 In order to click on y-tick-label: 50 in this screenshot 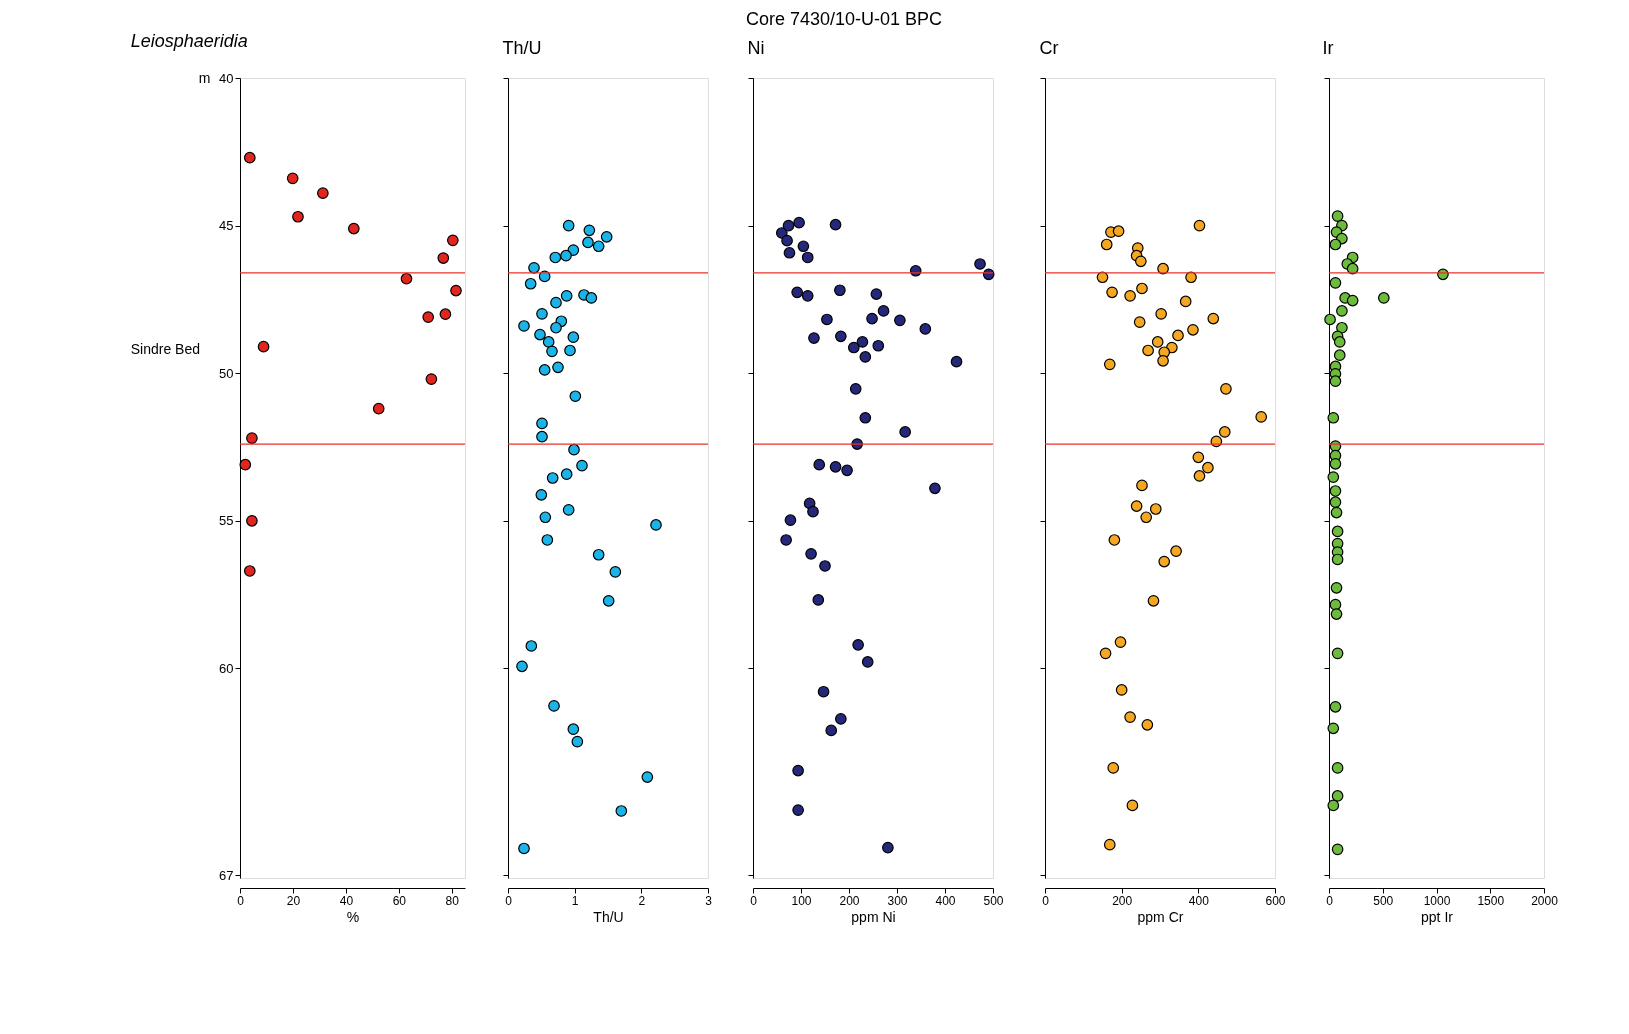, I will do `click(226, 373)`.